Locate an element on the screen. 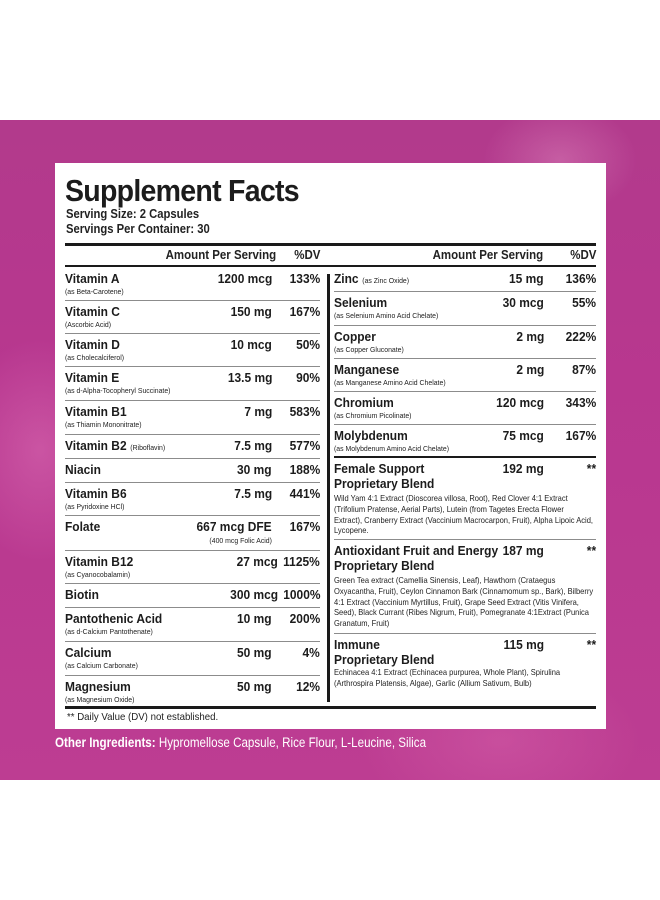 This screenshot has height=900, width=660. nutrient-name: Vitamin B1 is located at coordinates (96, 411).